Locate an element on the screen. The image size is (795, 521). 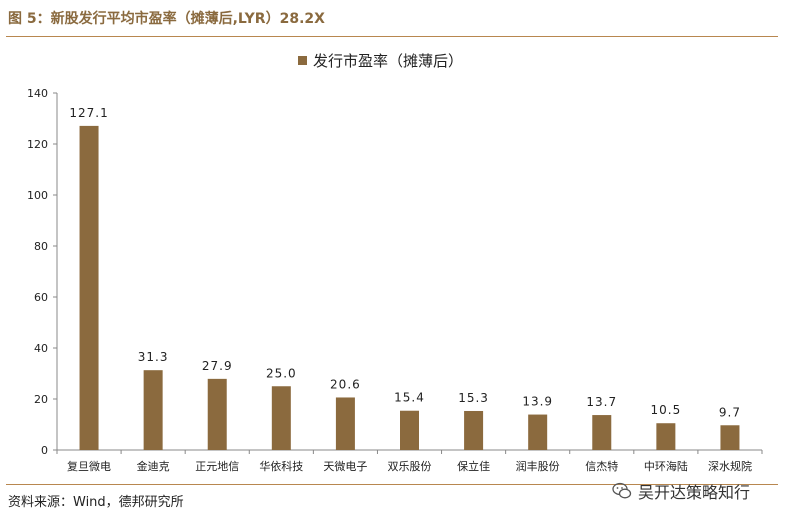
bottom-rule is located at coordinates (392, 484).